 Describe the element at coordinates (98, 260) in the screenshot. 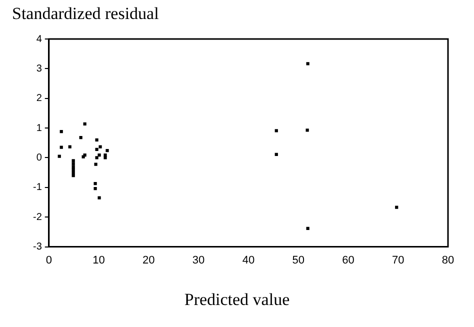

I see `x-tick-label: 10` at that location.